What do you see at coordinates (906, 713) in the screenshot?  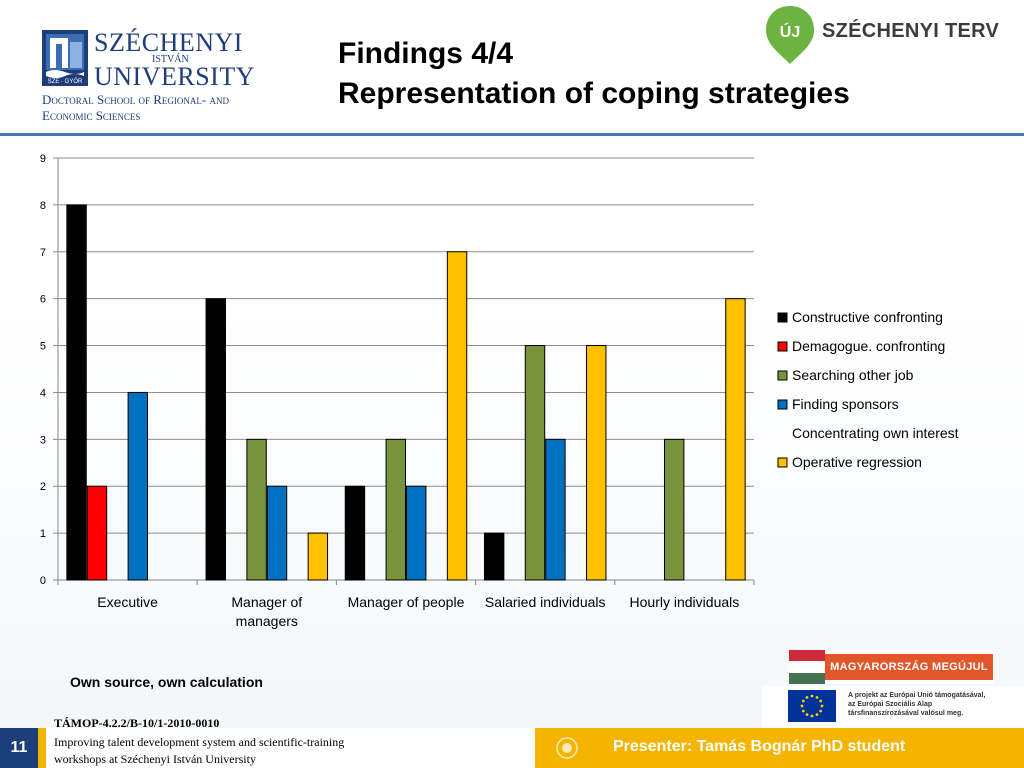 I see `eu-text-line3: társfinanszírozásával valósul meg.` at bounding box center [906, 713].